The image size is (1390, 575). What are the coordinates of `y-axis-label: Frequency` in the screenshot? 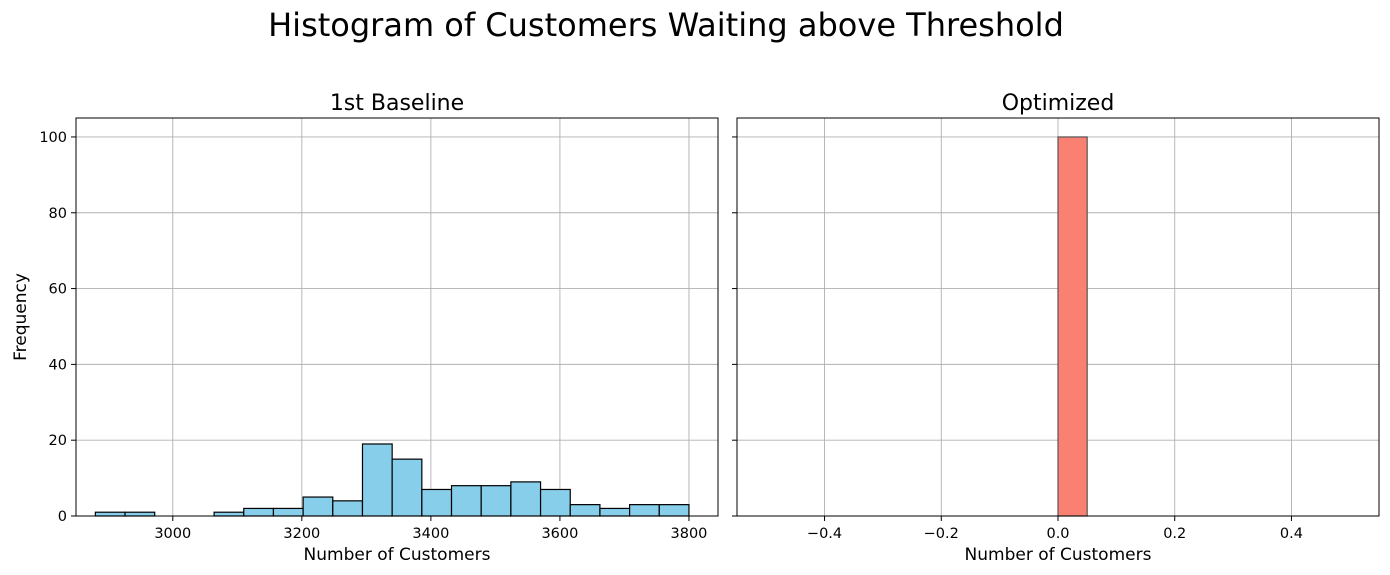 It's located at (21, 317).